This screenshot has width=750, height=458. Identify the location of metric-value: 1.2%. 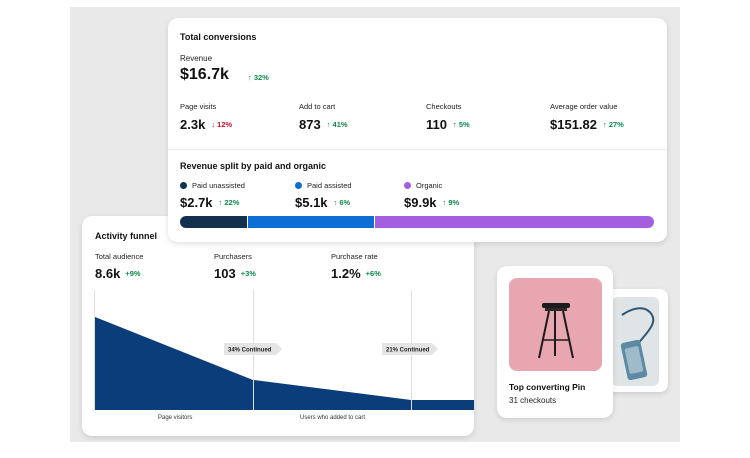
(346, 273).